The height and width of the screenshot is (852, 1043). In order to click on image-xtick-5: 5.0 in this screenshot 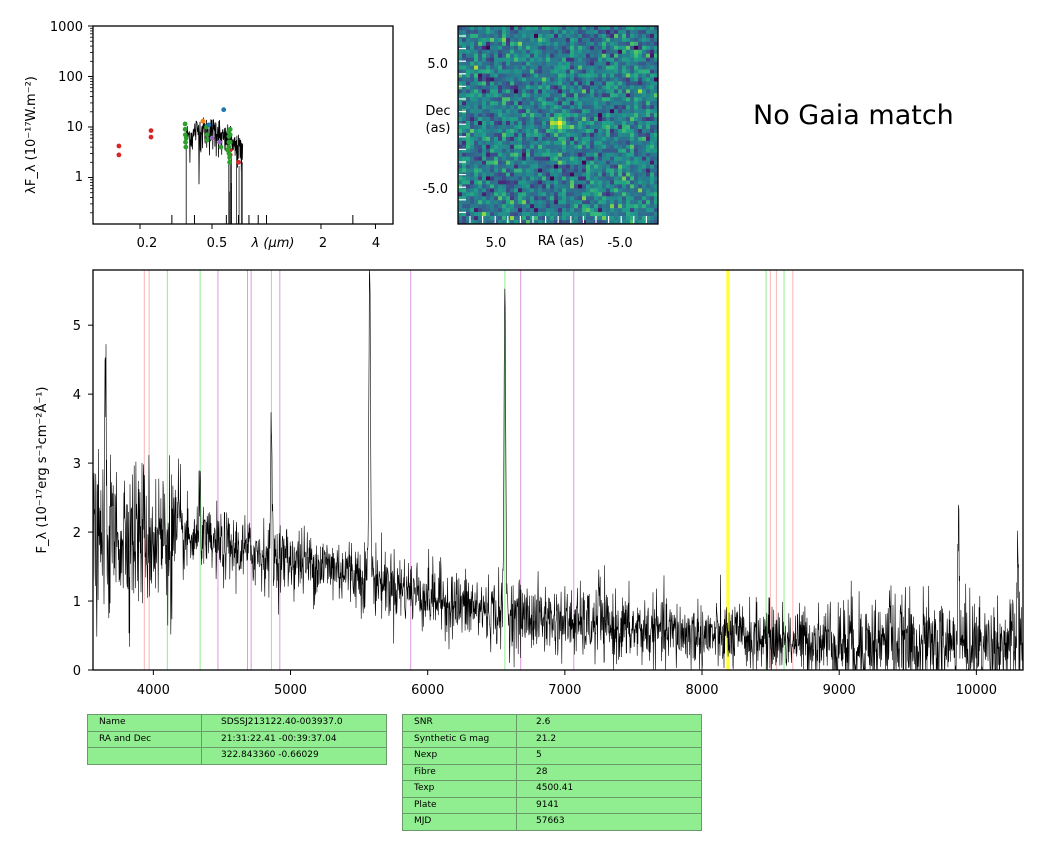, I will do `click(496, 243)`.